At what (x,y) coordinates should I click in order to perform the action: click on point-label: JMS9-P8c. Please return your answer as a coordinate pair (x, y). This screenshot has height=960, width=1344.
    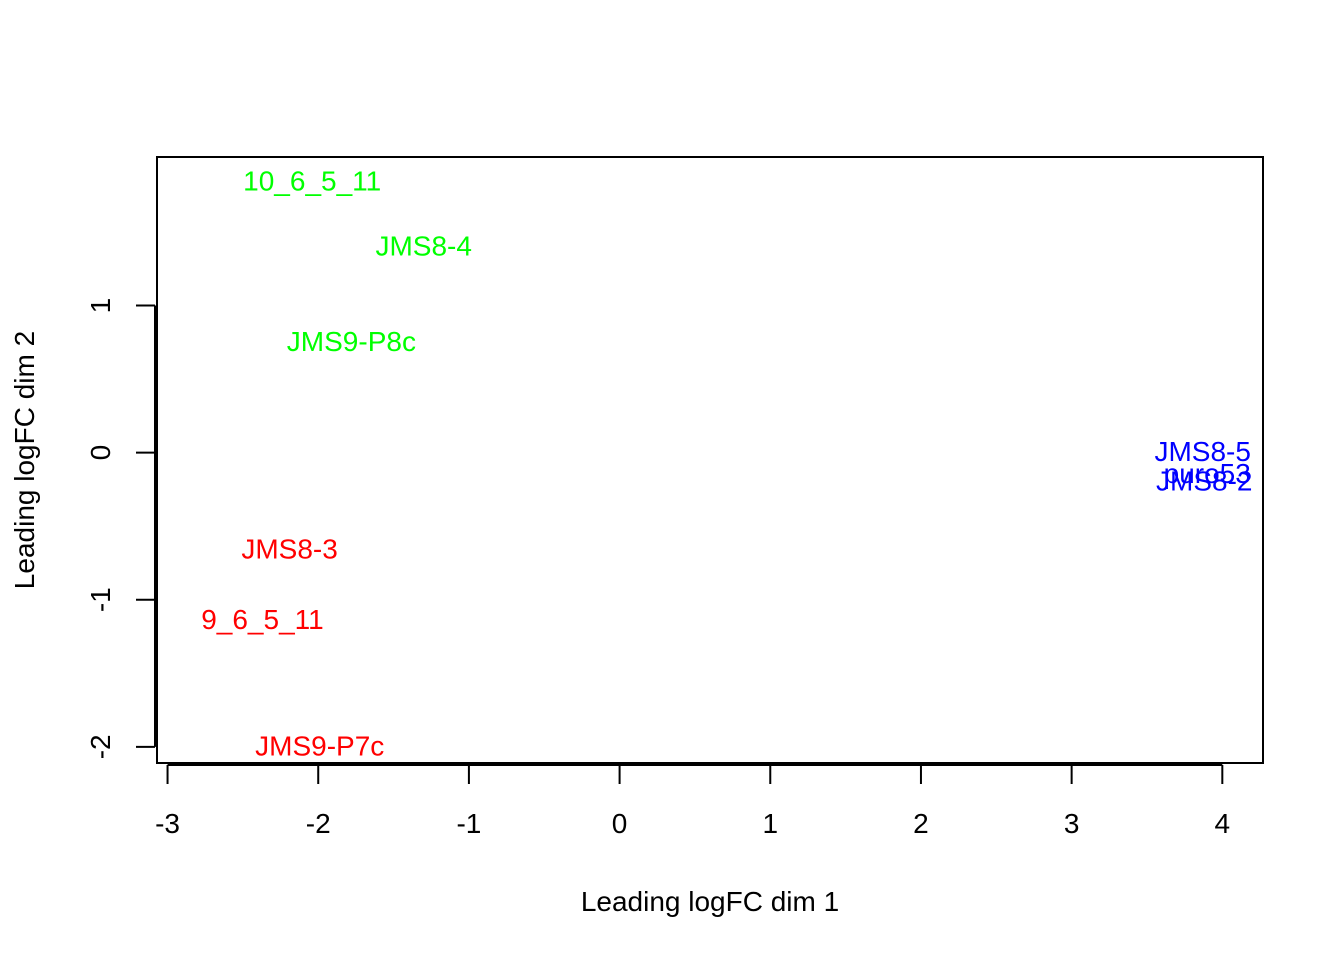
    Looking at the image, I should click on (351, 341).